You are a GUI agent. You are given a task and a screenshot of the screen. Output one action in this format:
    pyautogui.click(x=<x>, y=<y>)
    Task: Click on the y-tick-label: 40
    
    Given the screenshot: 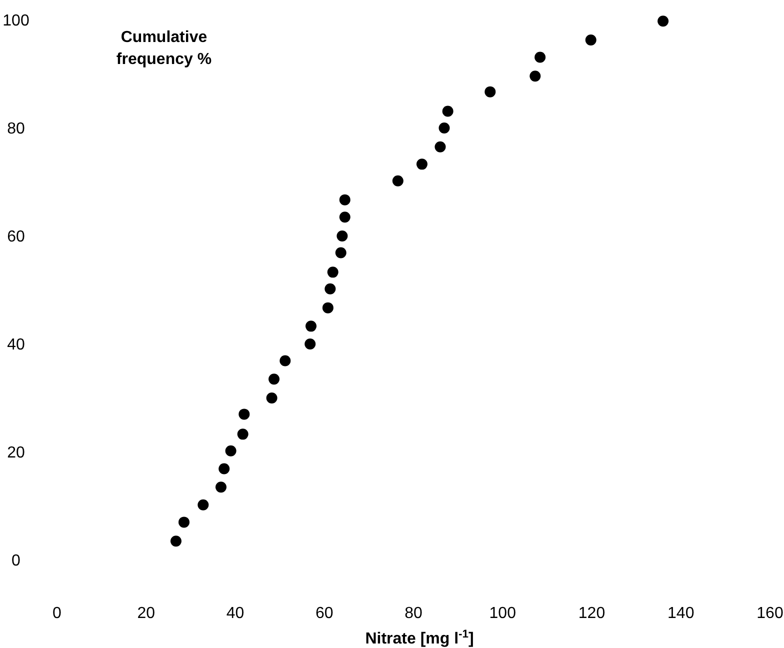 What is the action you would take?
    pyautogui.click(x=16, y=345)
    